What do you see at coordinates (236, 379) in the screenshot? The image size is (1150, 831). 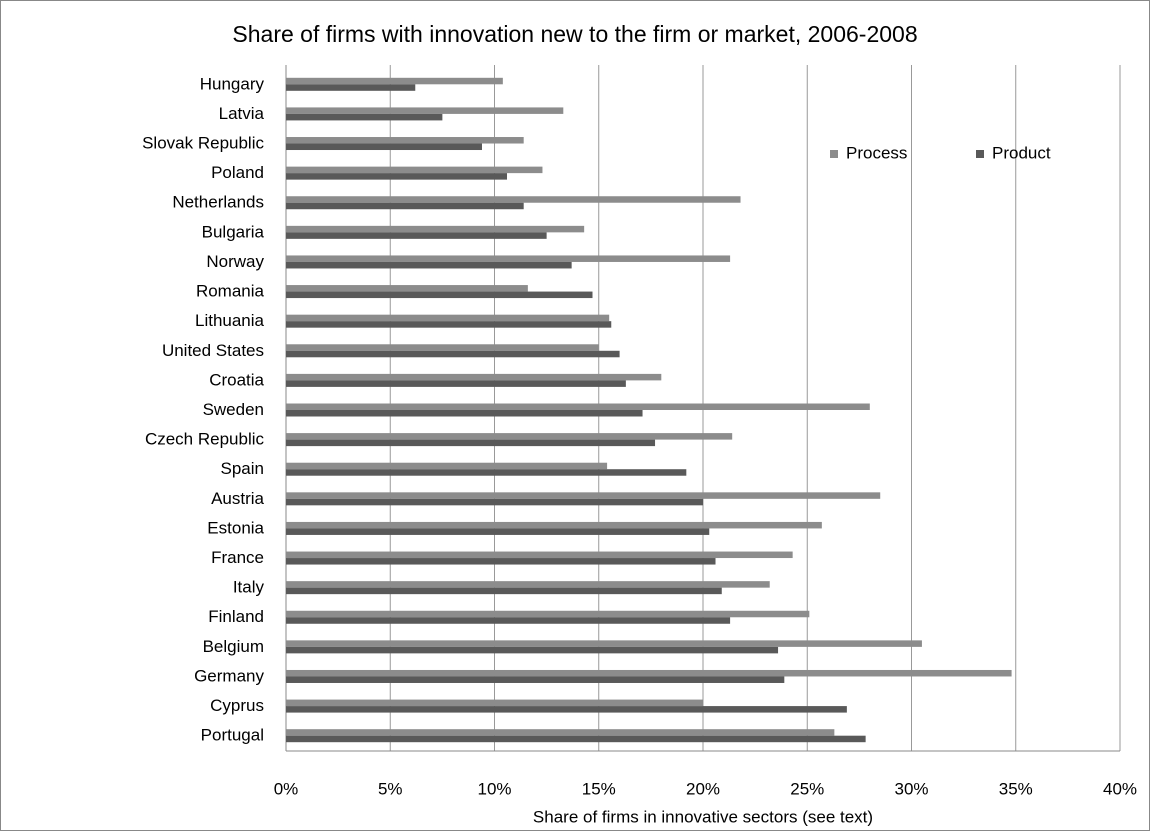 I see `y-tick-label: Croatia` at bounding box center [236, 379].